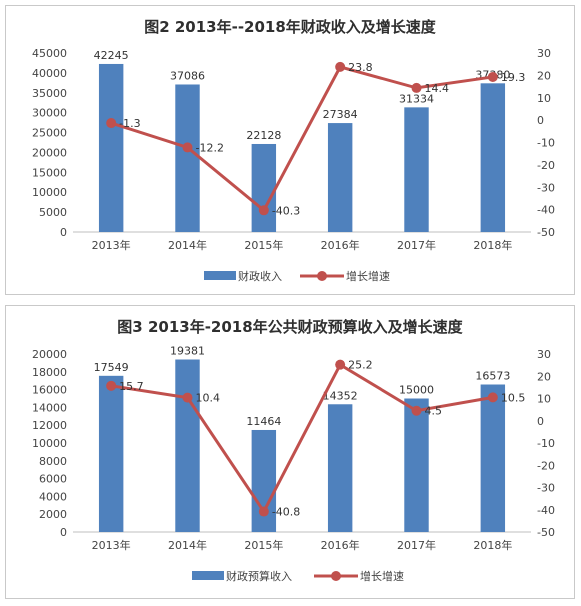  I want to click on y-left-tick-label: 35000, so click(49, 93).